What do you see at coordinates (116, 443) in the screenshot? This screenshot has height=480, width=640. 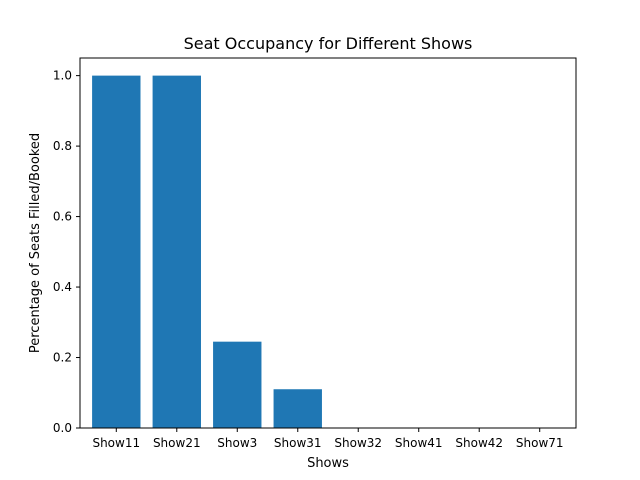 I see `x-tick-label: Show11` at bounding box center [116, 443].